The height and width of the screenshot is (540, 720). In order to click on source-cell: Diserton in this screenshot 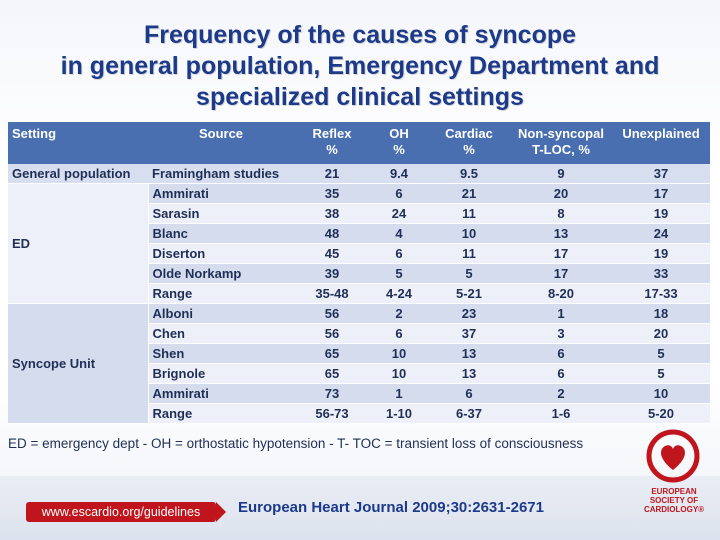, I will do `click(221, 253)`.